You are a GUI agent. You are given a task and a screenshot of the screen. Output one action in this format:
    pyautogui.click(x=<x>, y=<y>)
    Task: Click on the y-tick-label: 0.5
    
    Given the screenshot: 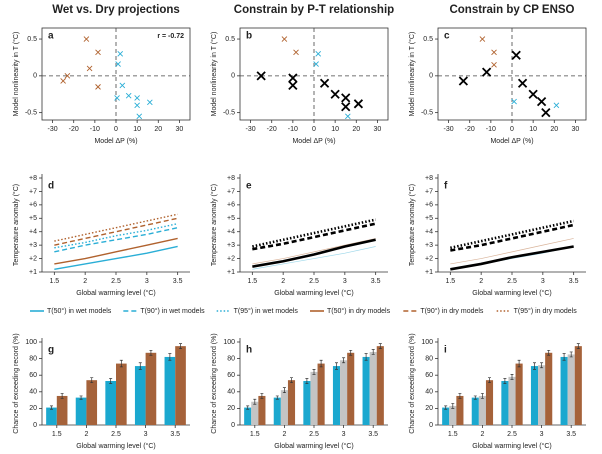 What is the action you would take?
    pyautogui.click(x=32, y=39)
    